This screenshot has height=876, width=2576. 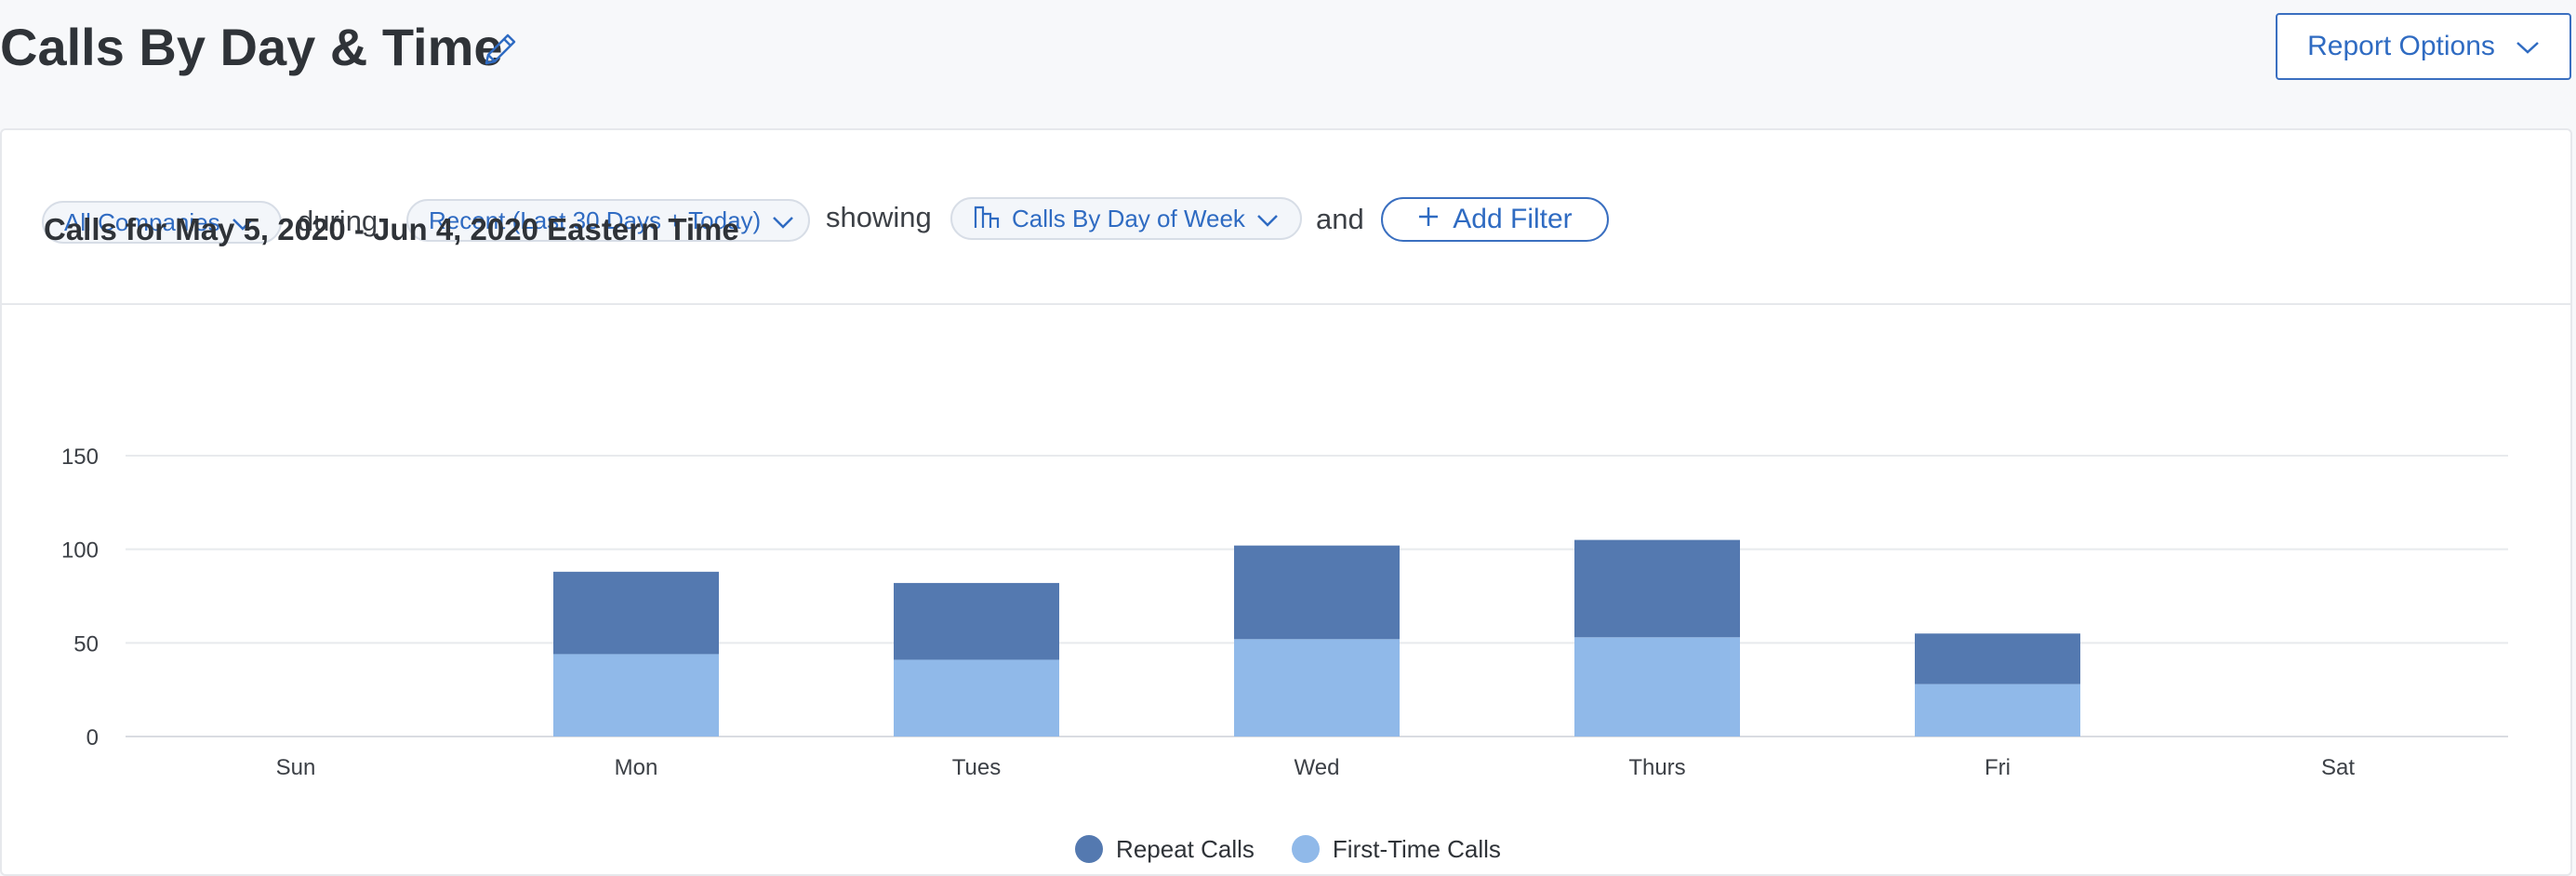 I want to click on repeat-calls-swatch, so click(x=1089, y=849).